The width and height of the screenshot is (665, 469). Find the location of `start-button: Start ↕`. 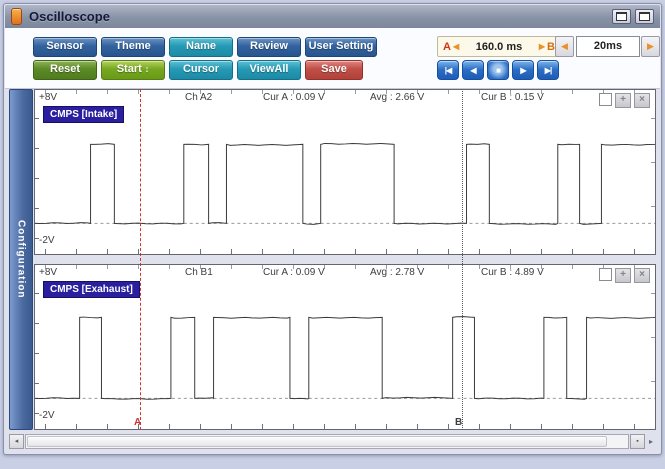

start-button: Start ↕ is located at coordinates (133, 70).